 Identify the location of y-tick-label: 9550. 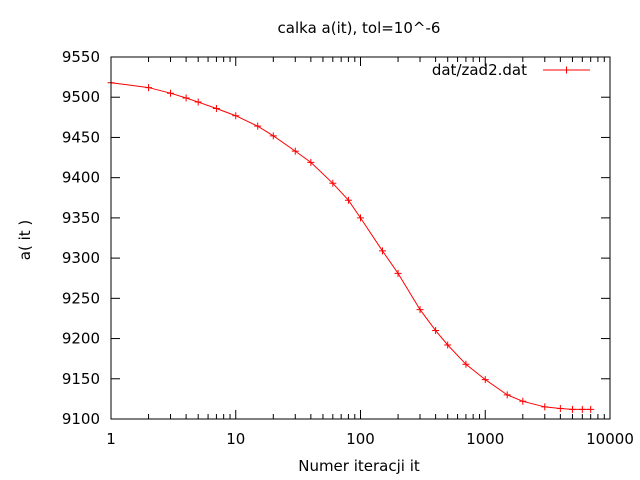
(81, 57).